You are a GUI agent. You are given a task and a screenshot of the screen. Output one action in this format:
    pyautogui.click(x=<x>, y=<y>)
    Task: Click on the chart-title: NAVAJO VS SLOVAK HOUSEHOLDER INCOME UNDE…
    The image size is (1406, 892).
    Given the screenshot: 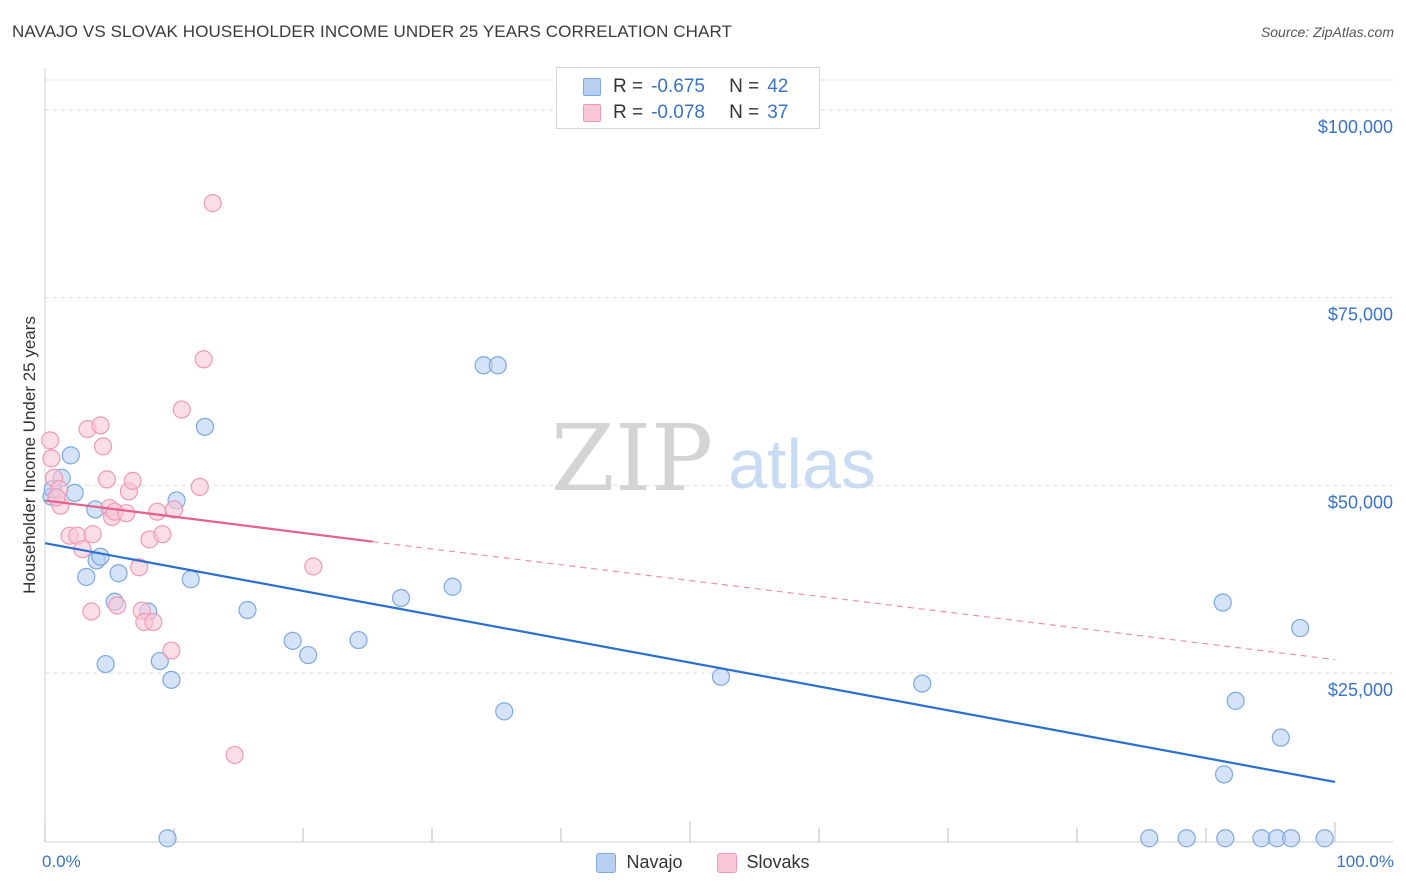 What is the action you would take?
    pyautogui.click(x=372, y=31)
    